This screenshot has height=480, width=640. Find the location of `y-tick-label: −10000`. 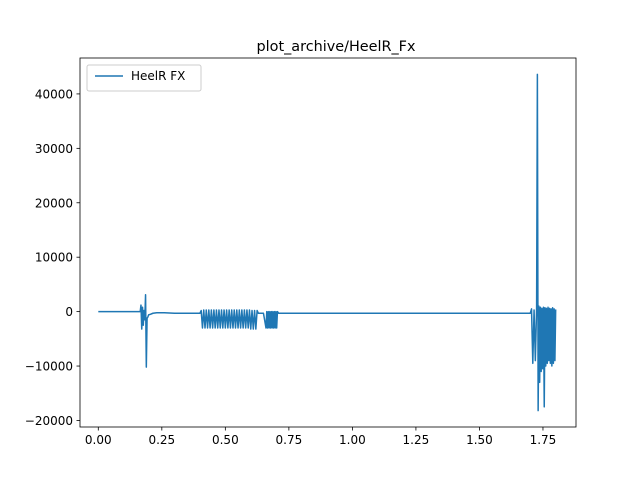

y-tick-label: −10000 is located at coordinates (49, 367).